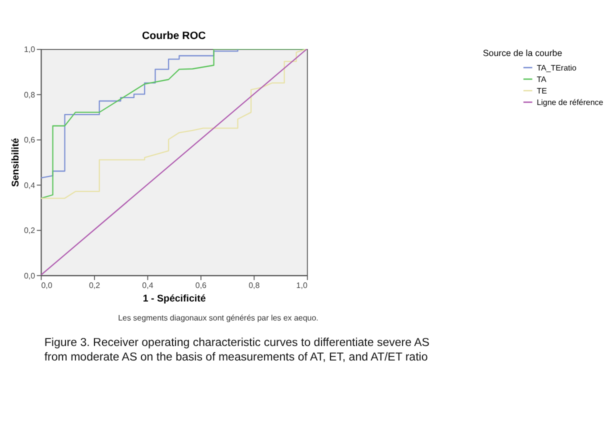  I want to click on caption: Figure 3. Receiver operating characteristic curves to differentiate severe AS from moderate AS on the basis of measurements of AT, ET, and AT/ET ratio, so click(237, 350).